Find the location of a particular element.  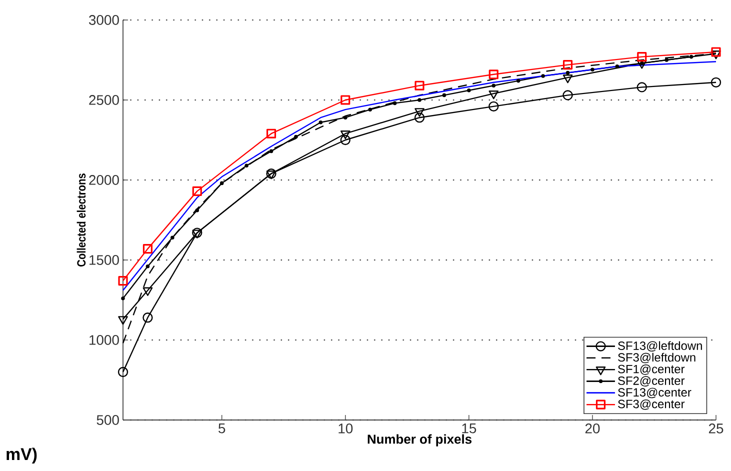

y-axis-title: Collected electrons is located at coordinates (81, 220).